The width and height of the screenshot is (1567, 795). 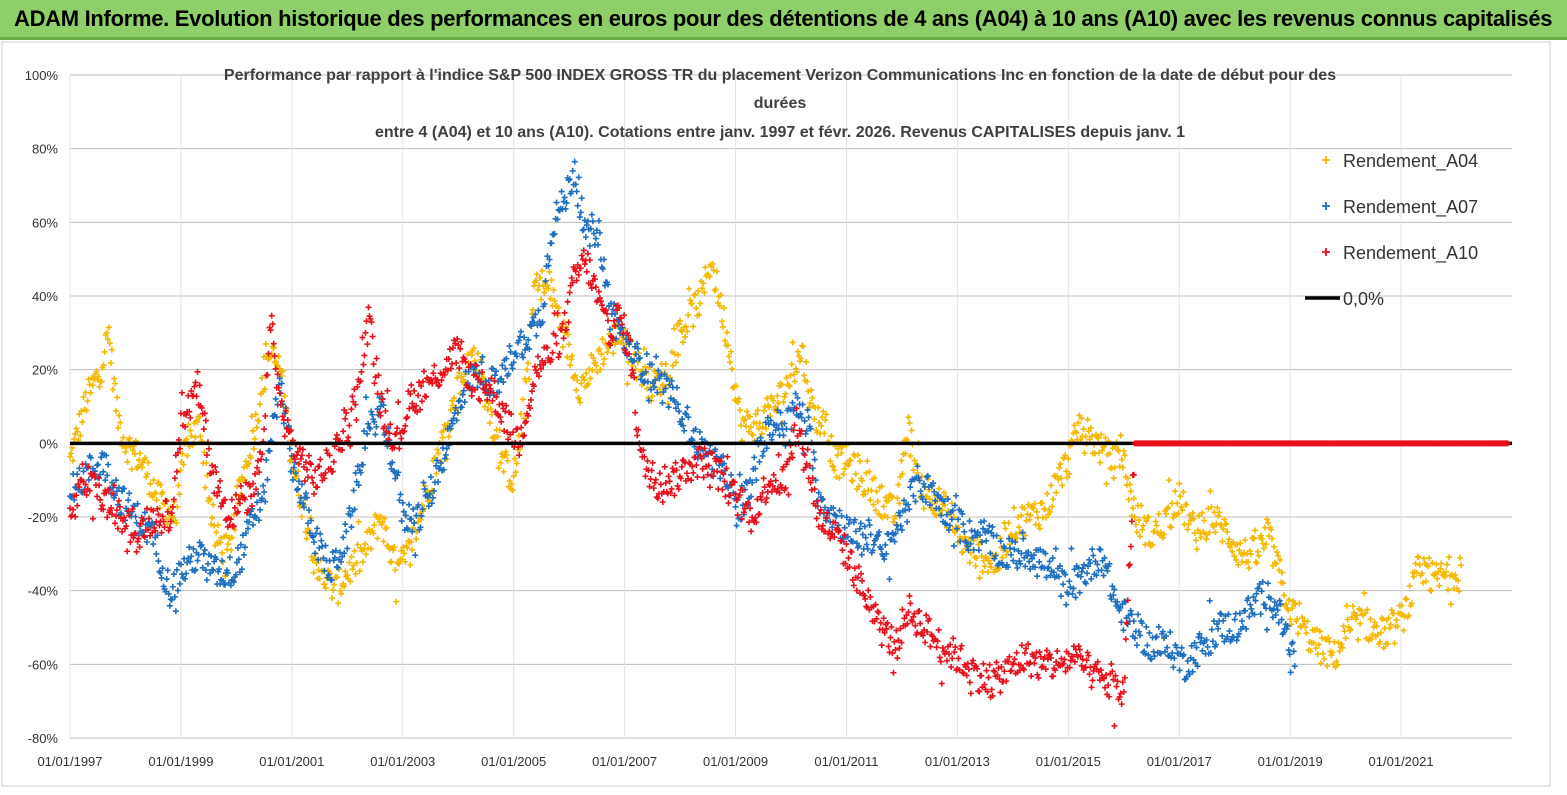 I want to click on legend-item: Rendement_A07, so click(x=1400, y=207).